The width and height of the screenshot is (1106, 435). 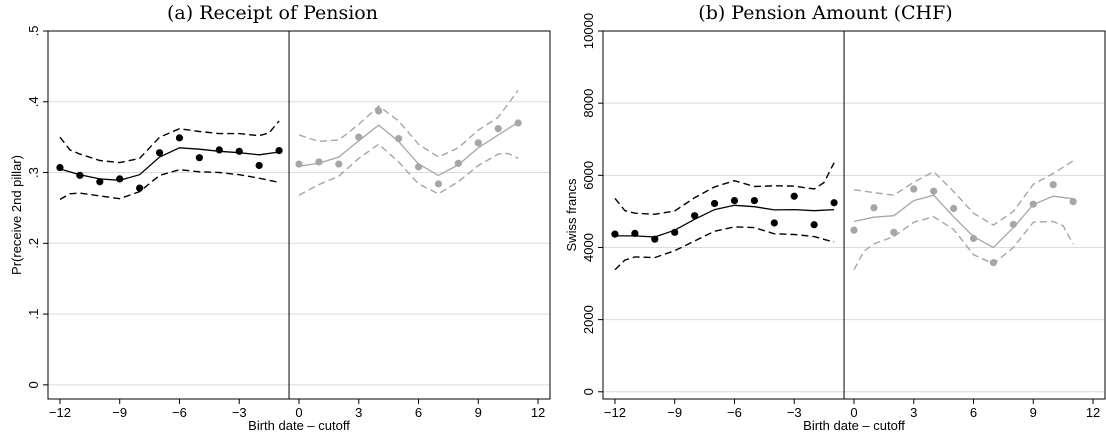 I want to click on panel-a-xtick-label-2: −6, so click(x=179, y=412).